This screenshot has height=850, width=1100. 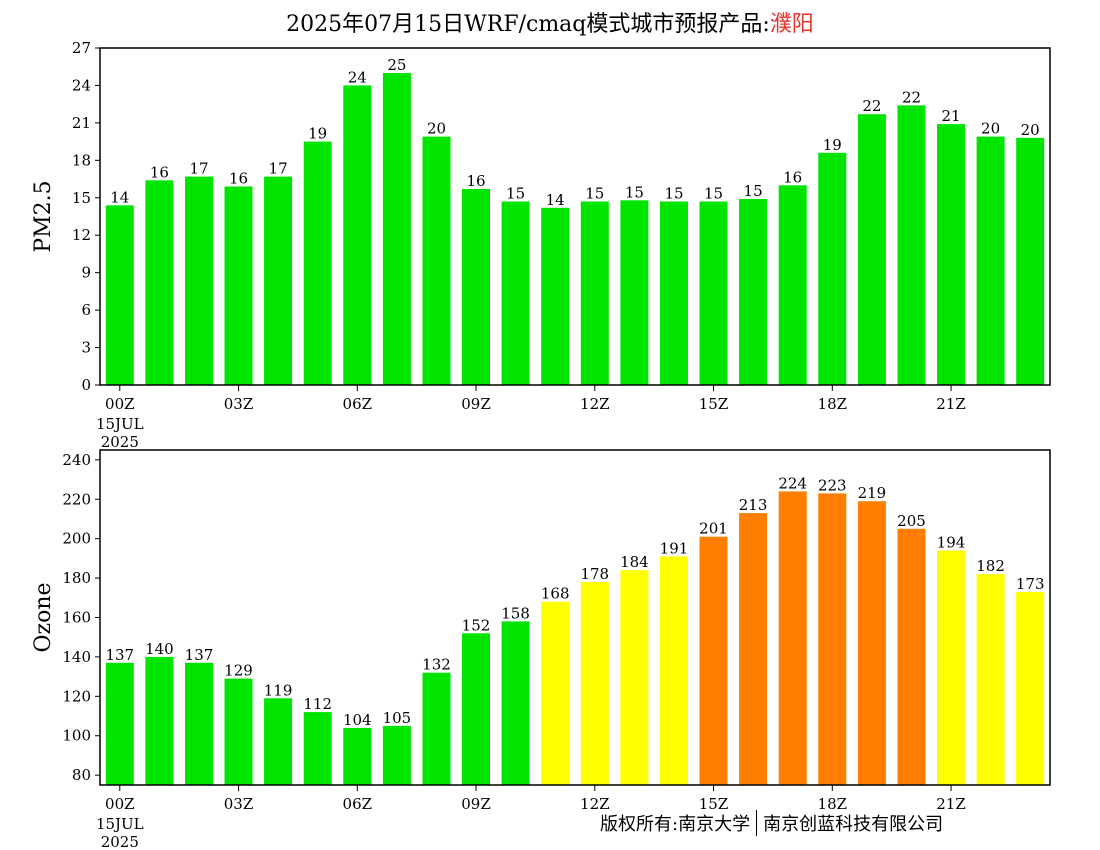 What do you see at coordinates (159, 649) in the screenshot?
I see `ozone-value-label: 140` at bounding box center [159, 649].